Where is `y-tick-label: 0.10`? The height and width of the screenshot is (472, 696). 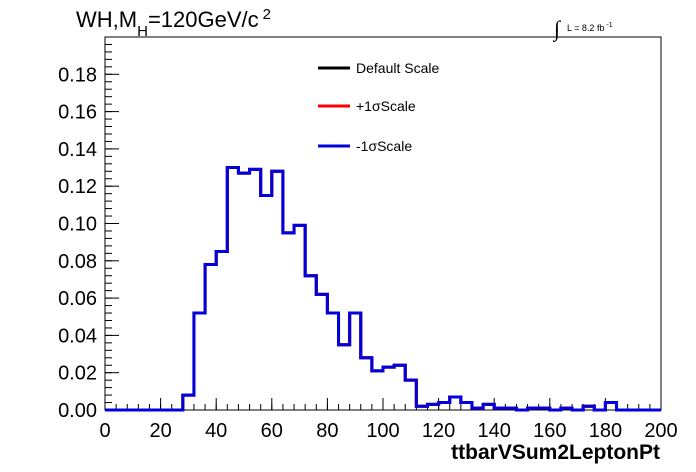 y-tick-label: 0.10 is located at coordinates (77, 225).